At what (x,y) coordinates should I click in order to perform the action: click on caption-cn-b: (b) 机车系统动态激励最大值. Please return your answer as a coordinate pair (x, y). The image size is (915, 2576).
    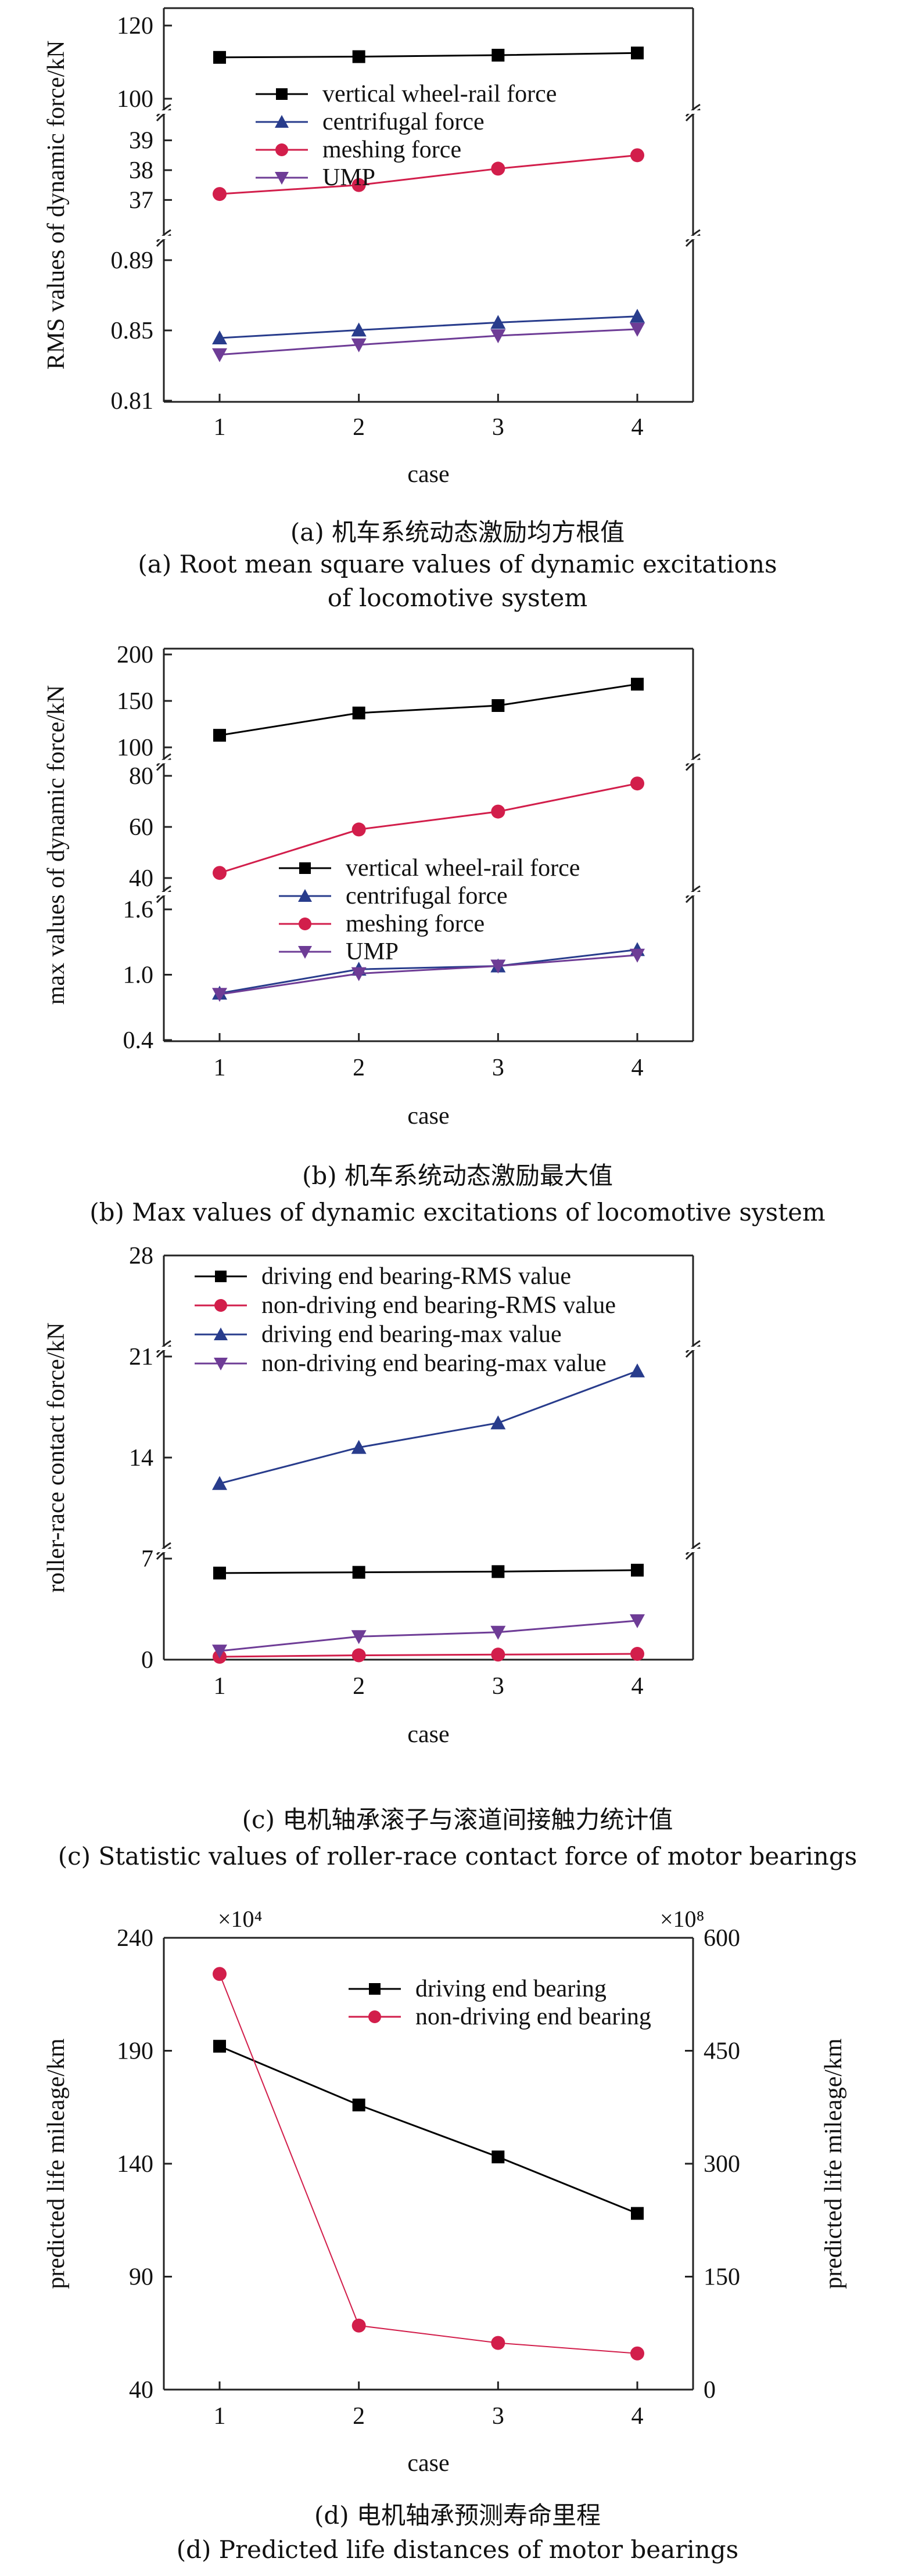
    Looking at the image, I should click on (458, 1175).